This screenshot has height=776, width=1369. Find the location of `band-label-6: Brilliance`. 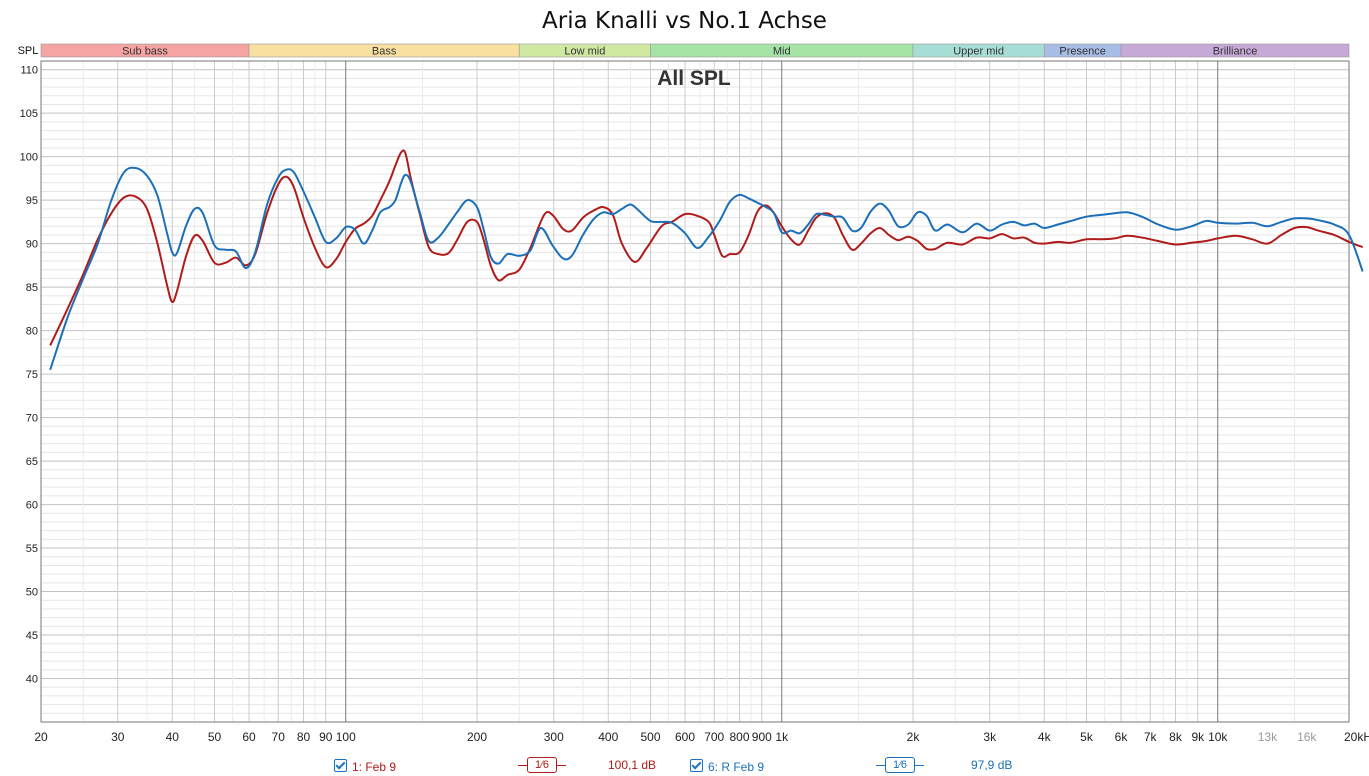

band-label-6: Brilliance is located at coordinates (1235, 52).